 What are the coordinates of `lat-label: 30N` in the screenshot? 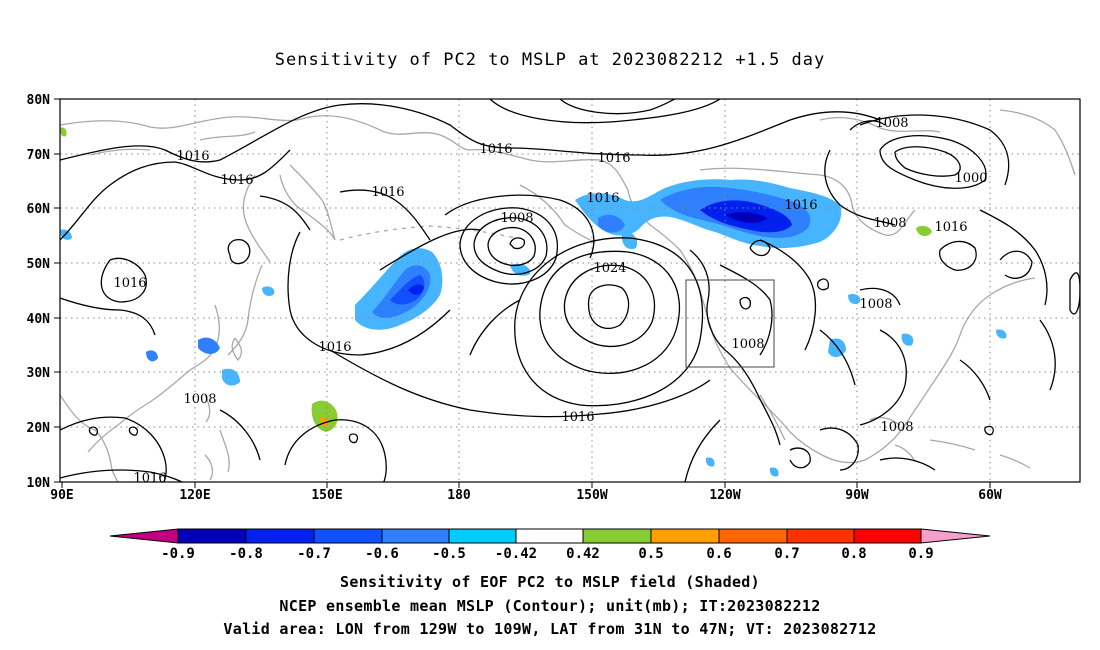 It's located at (39, 373).